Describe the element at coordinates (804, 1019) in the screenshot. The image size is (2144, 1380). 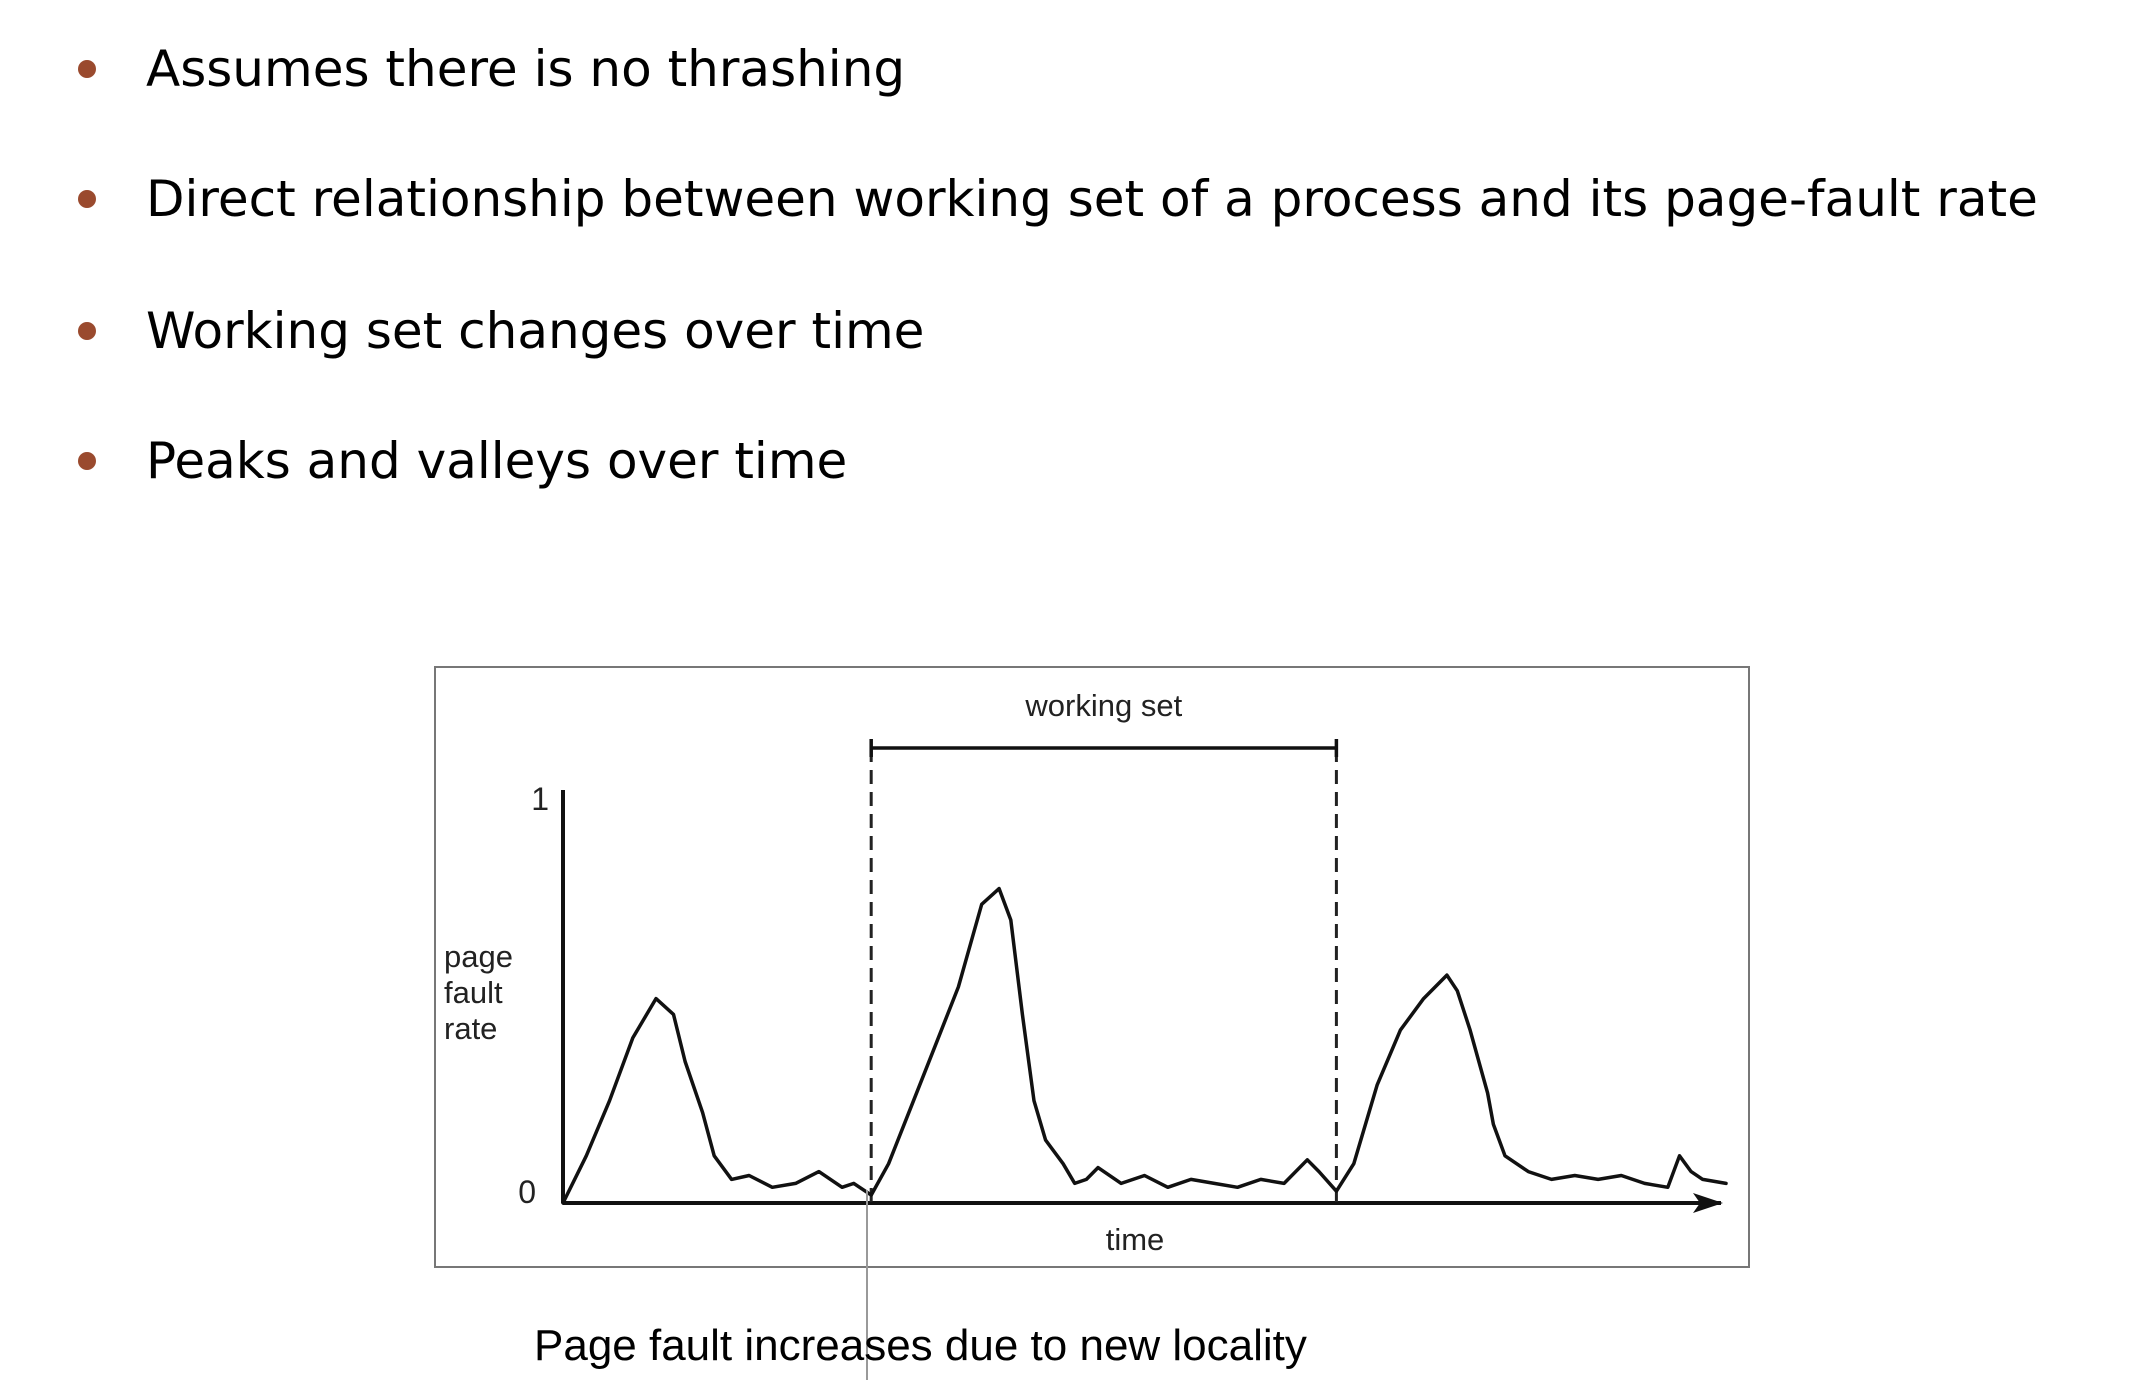
I see `chart-labels: 0 1 page fault rate time` at that location.